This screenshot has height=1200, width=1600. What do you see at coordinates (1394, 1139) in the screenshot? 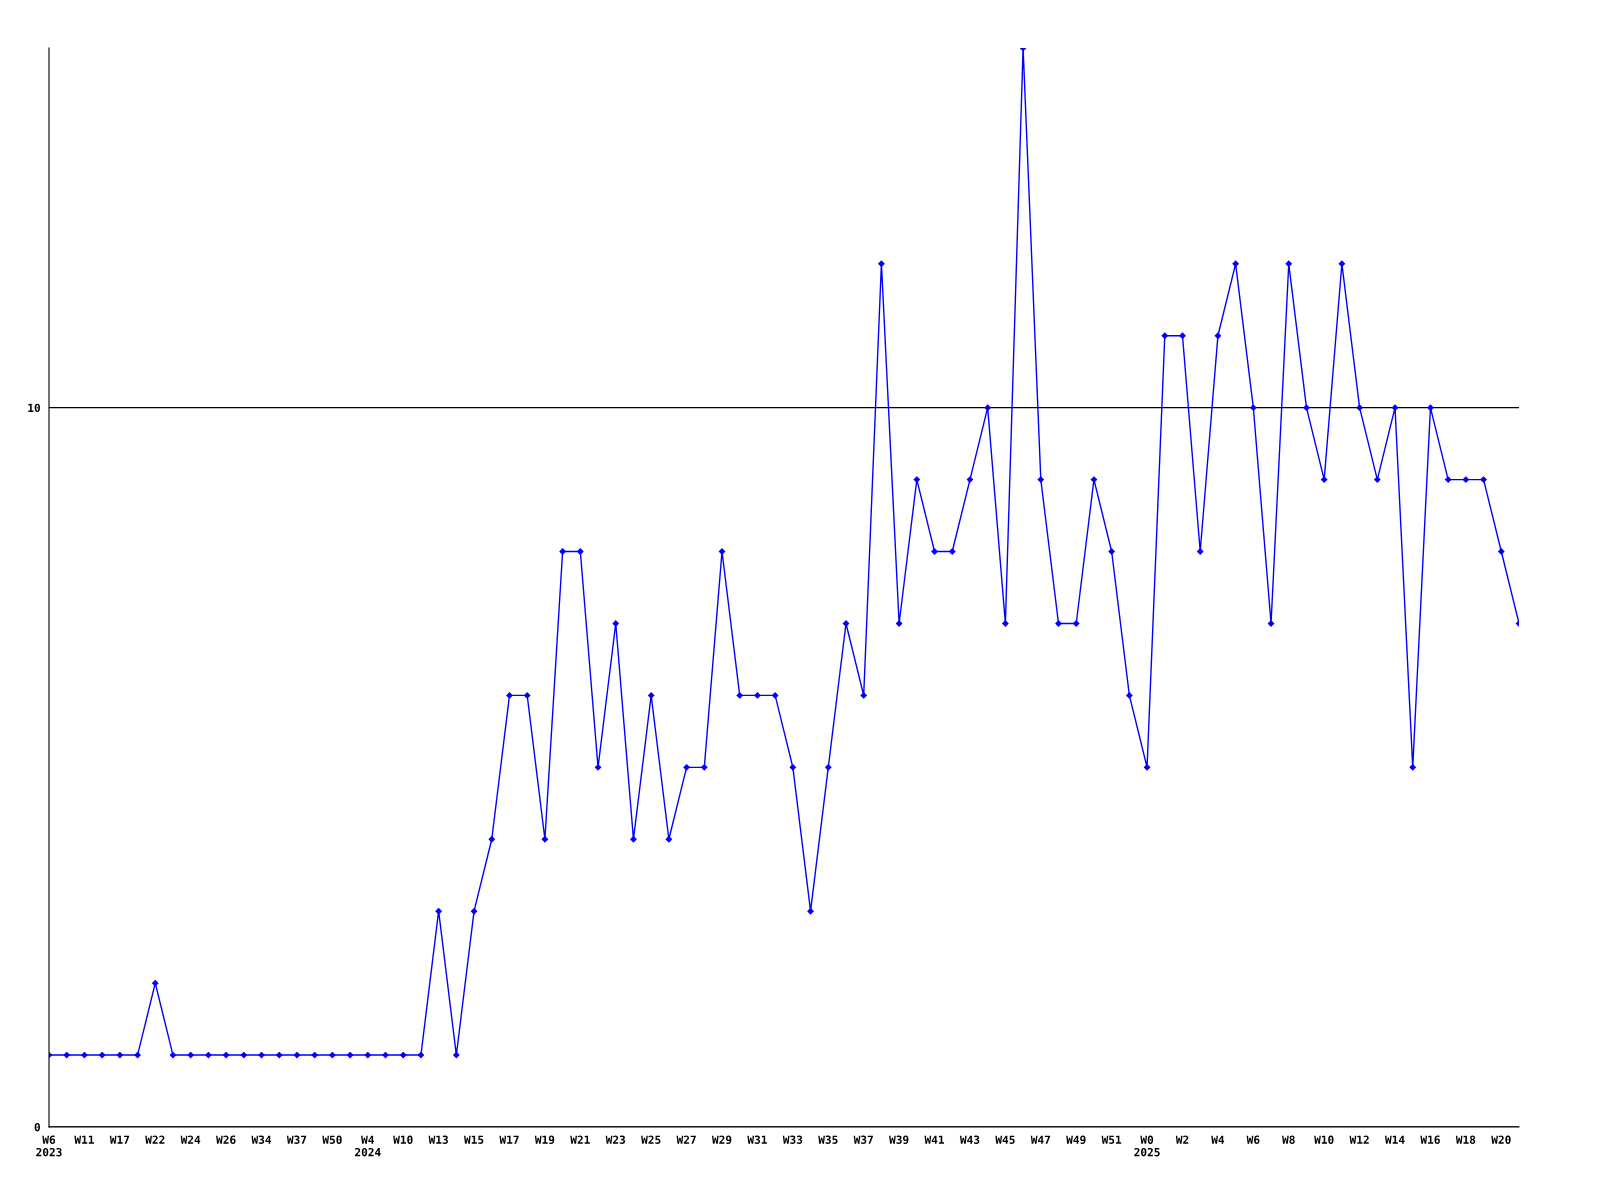
I see `x-tick-label: W14` at bounding box center [1394, 1139].